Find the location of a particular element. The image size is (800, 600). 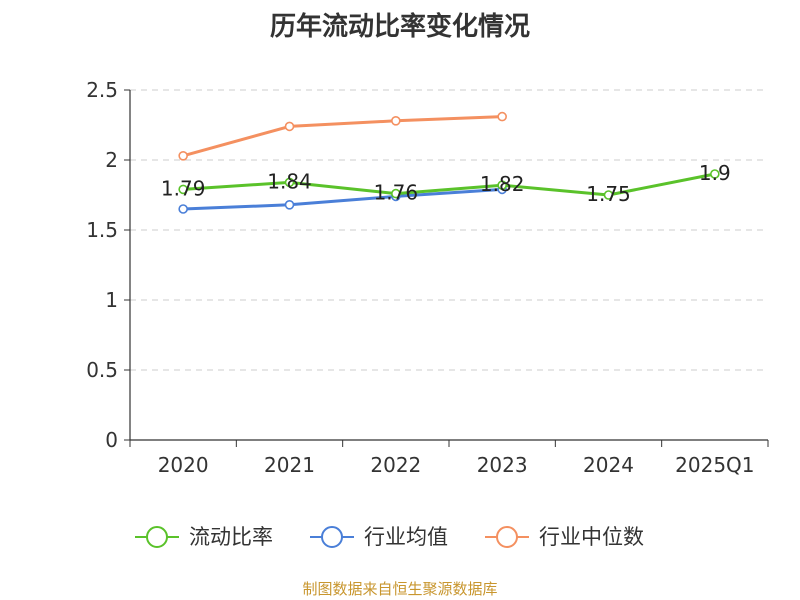

x-tick-label: 2023 is located at coordinates (502, 465).